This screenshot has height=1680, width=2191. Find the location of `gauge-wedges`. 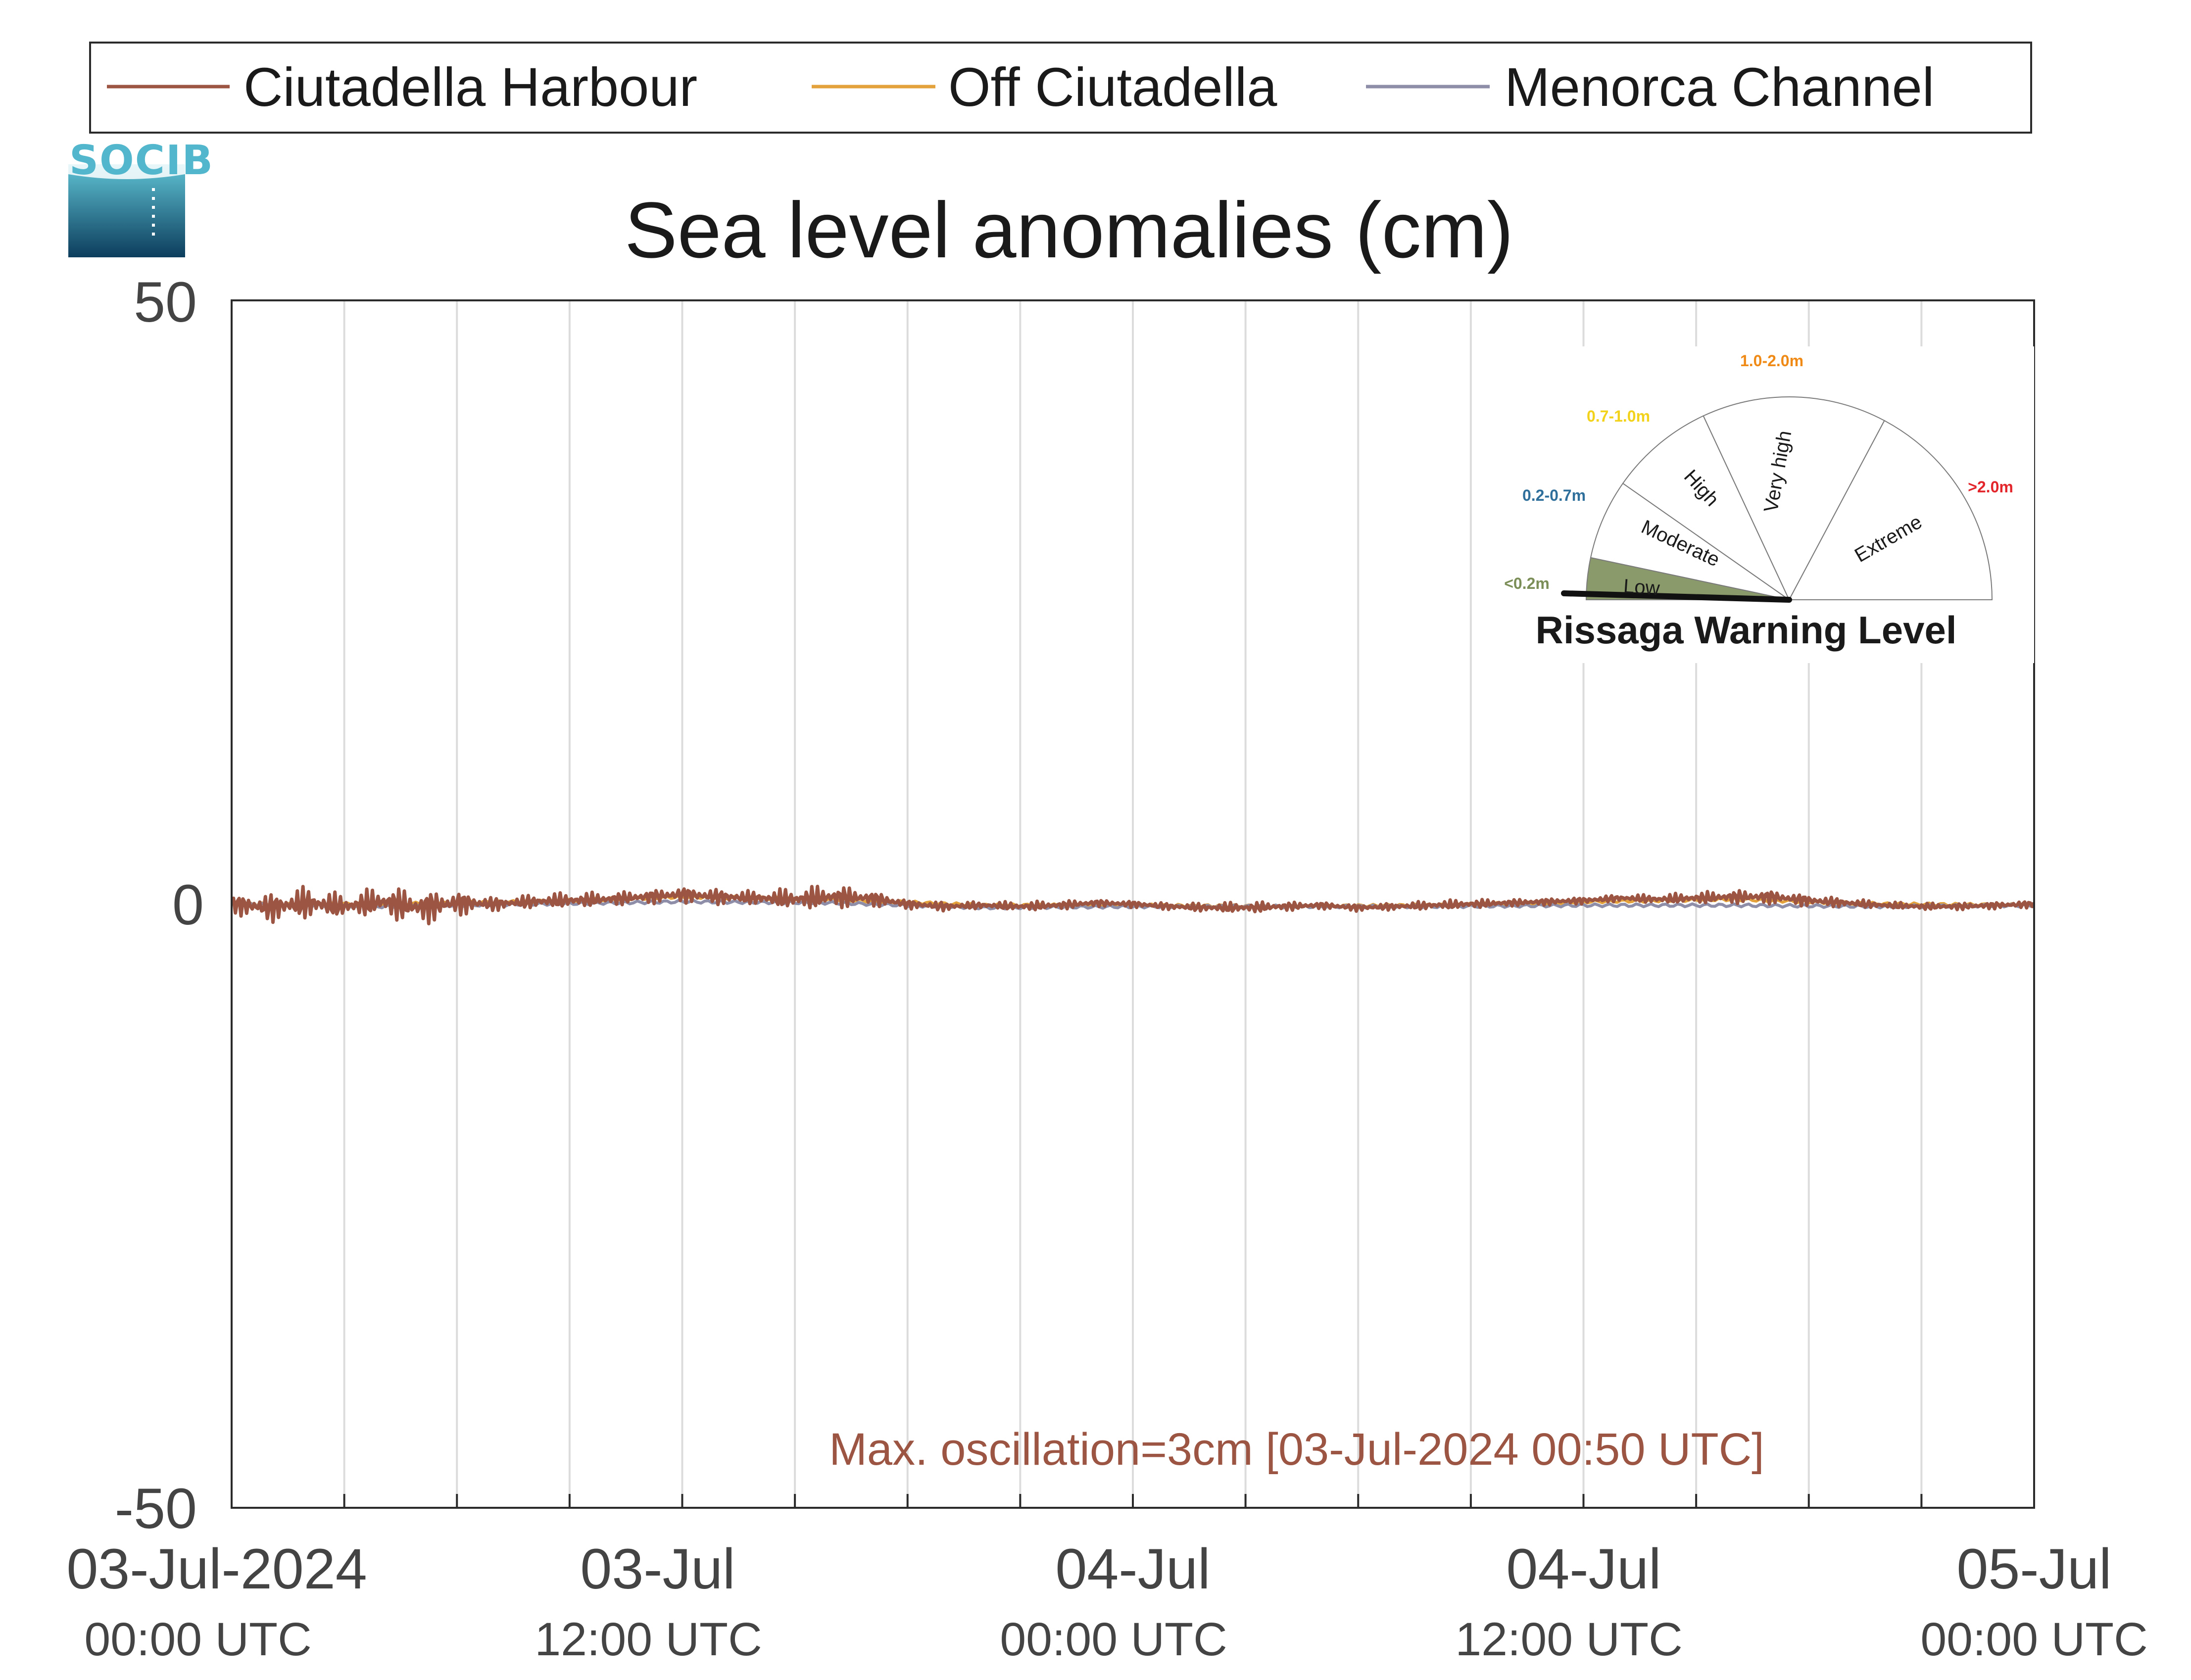

gauge-wedges is located at coordinates (1789, 499).